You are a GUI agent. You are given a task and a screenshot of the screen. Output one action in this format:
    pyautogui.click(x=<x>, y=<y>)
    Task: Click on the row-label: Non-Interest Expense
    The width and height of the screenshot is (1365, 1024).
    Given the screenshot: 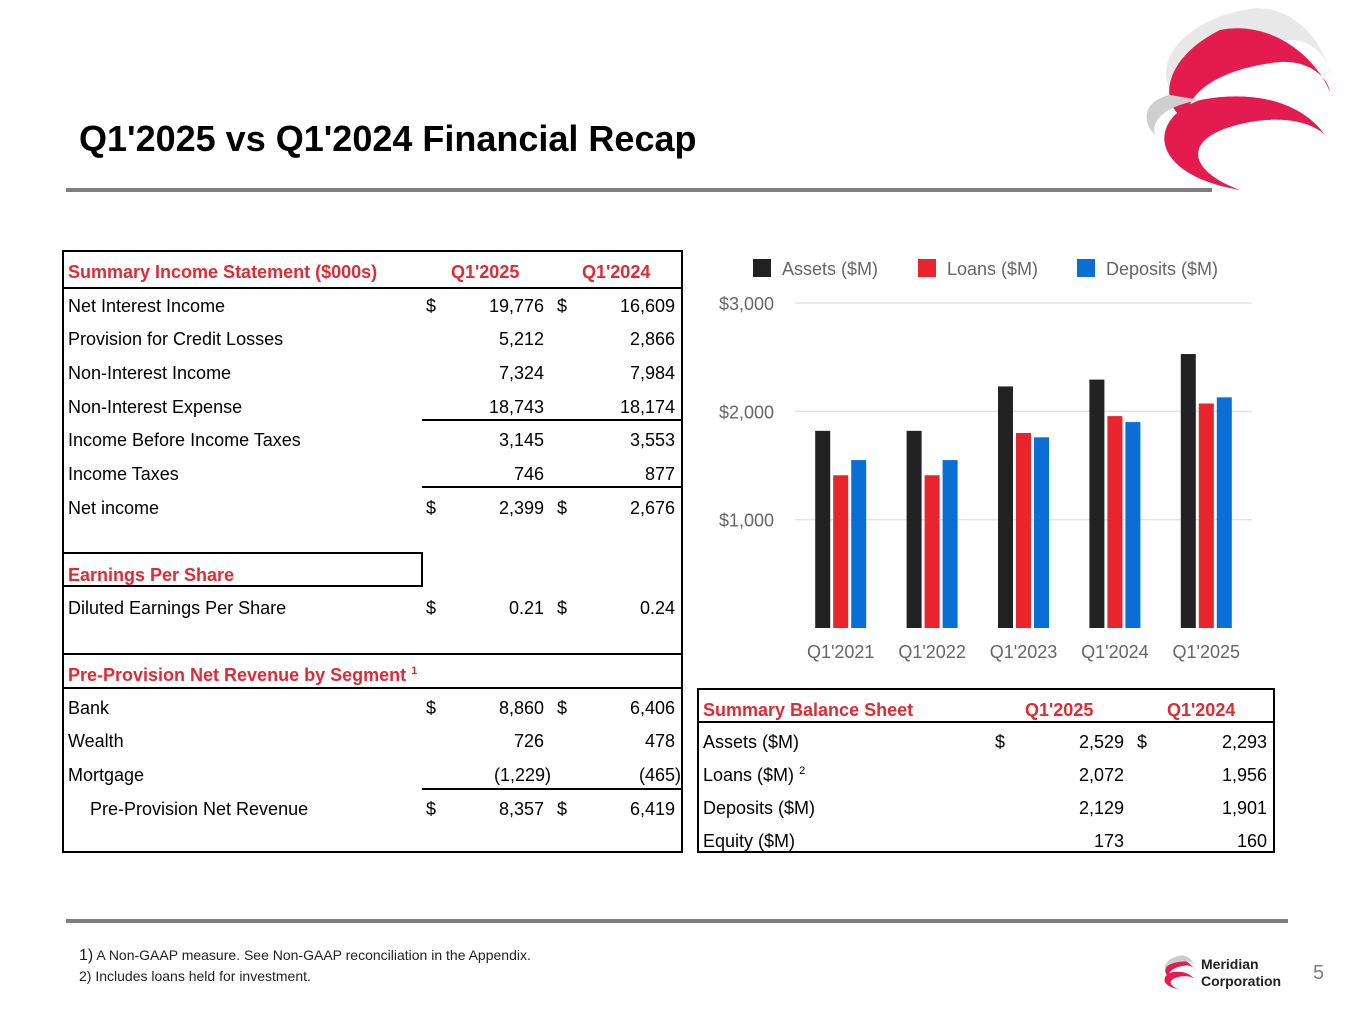 What is the action you would take?
    pyautogui.click(x=155, y=407)
    